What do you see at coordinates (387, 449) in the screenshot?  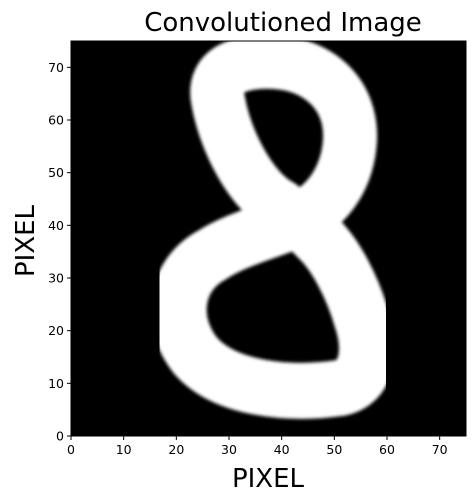 I see `x-tick-label: 60` at bounding box center [387, 449].